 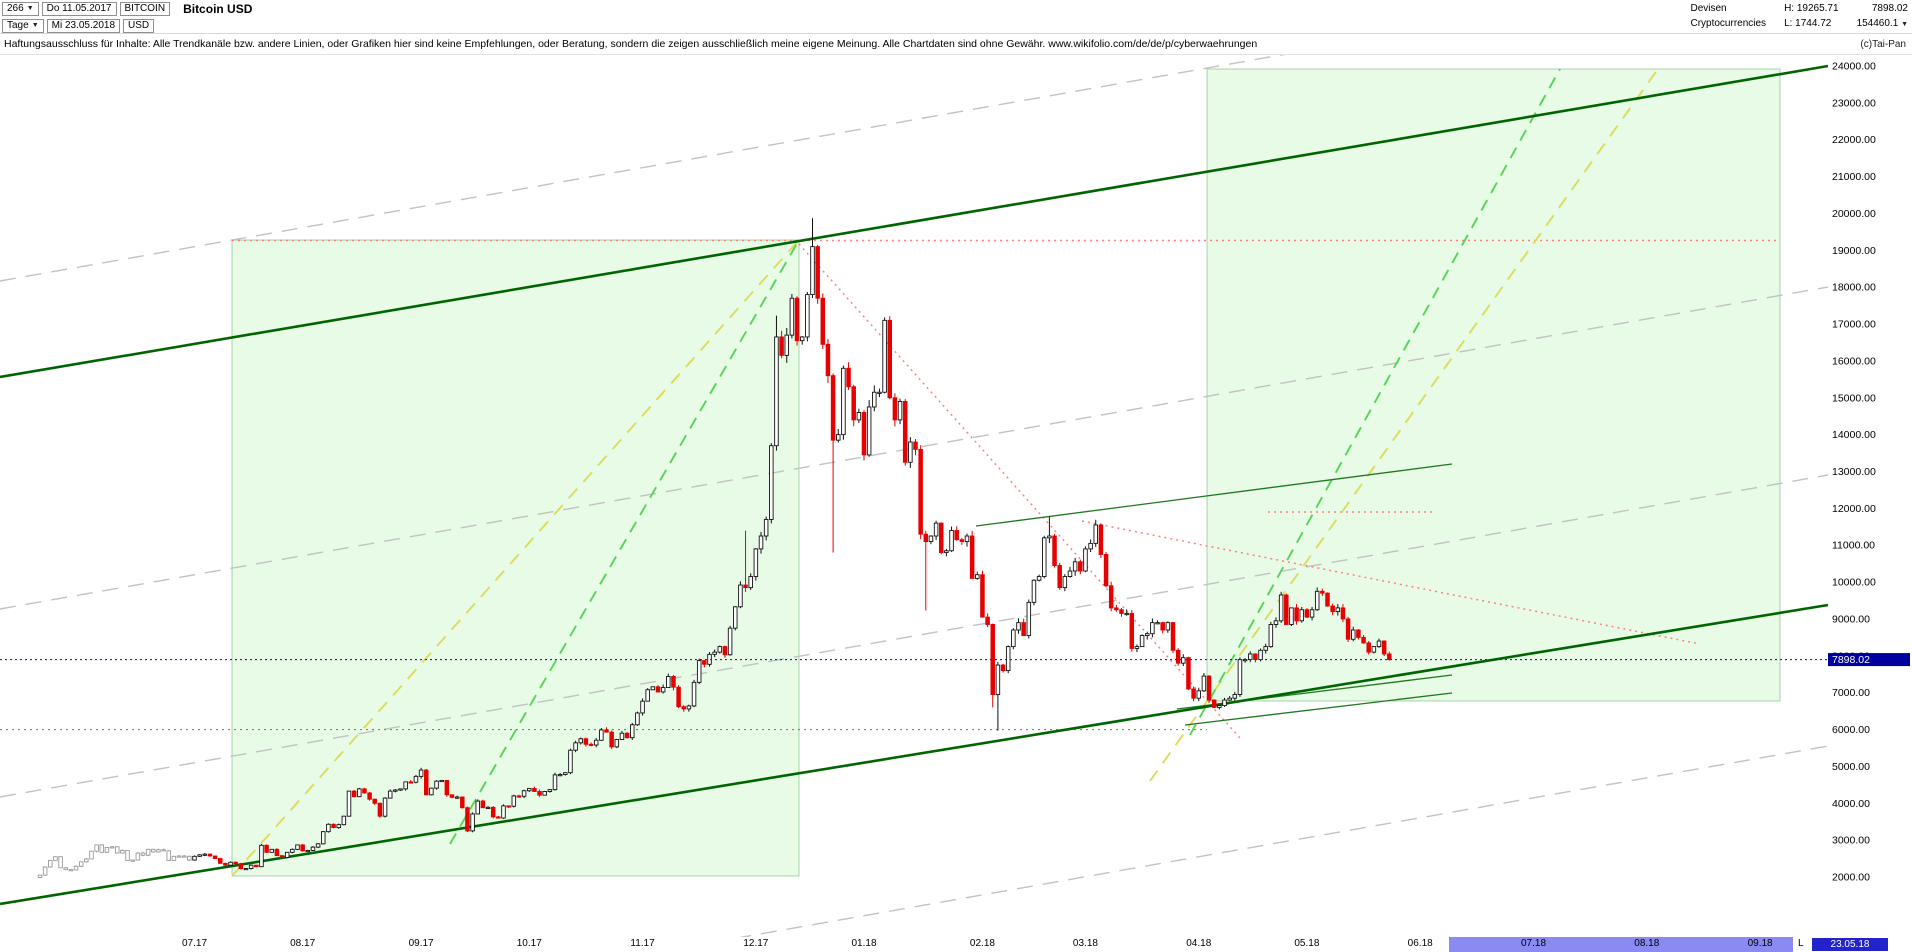 I want to click on time-axis-label: 07.17, so click(x=194, y=943).